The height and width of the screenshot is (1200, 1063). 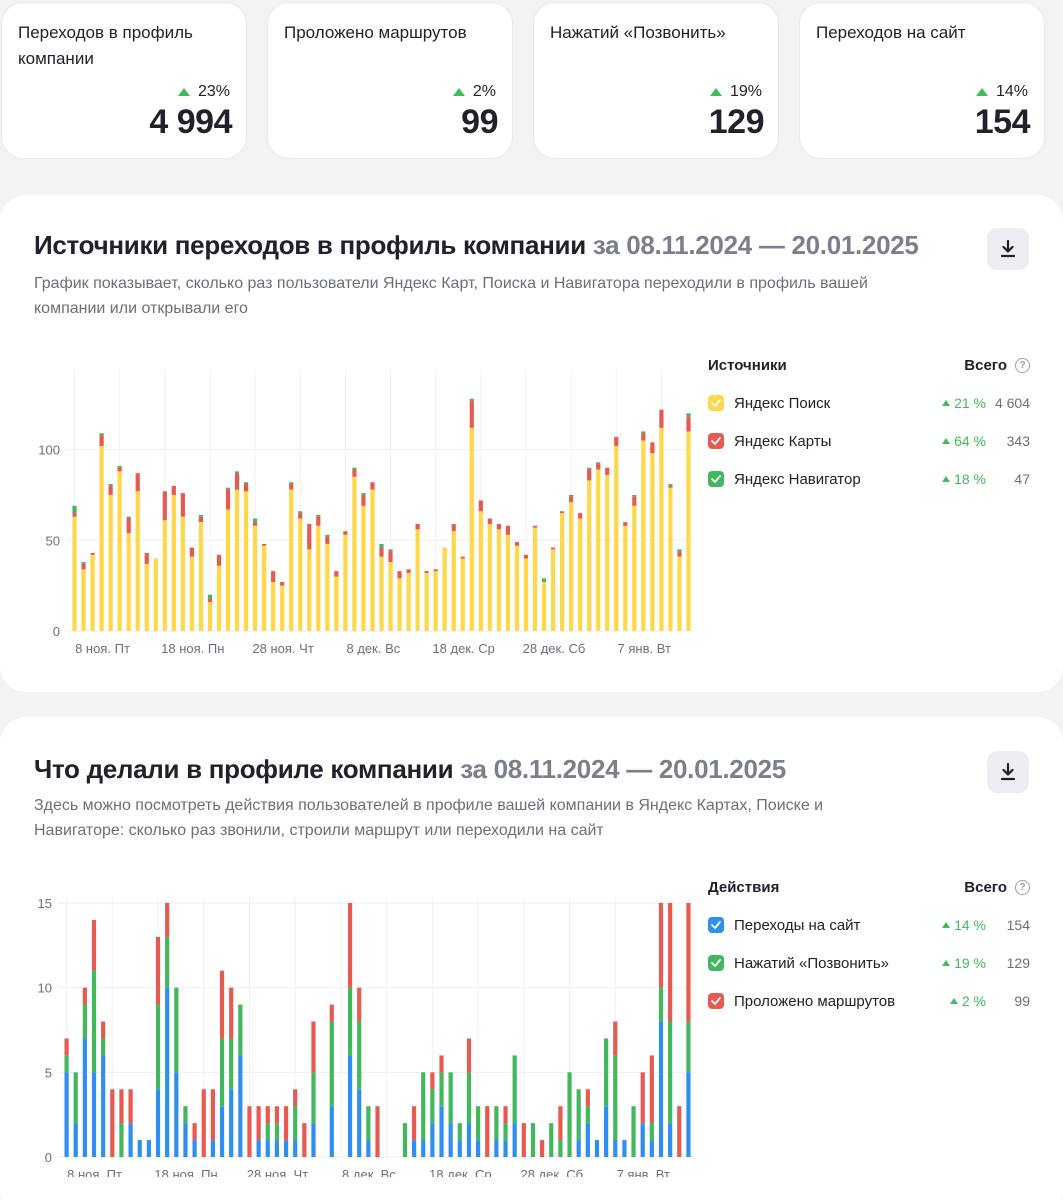 What do you see at coordinates (1002, 122) in the screenshot?
I see `stat-value: 154` at bounding box center [1002, 122].